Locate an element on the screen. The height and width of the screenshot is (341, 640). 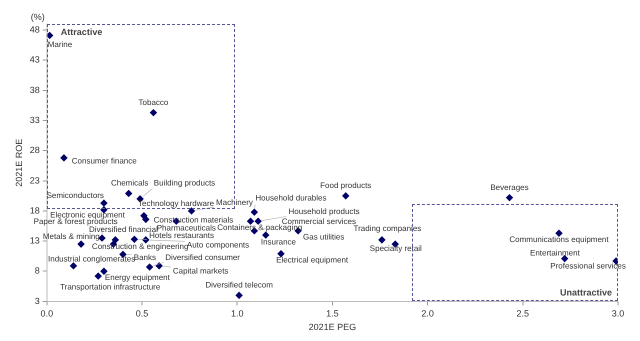
y-tick-label: 43 is located at coordinates (35, 59).